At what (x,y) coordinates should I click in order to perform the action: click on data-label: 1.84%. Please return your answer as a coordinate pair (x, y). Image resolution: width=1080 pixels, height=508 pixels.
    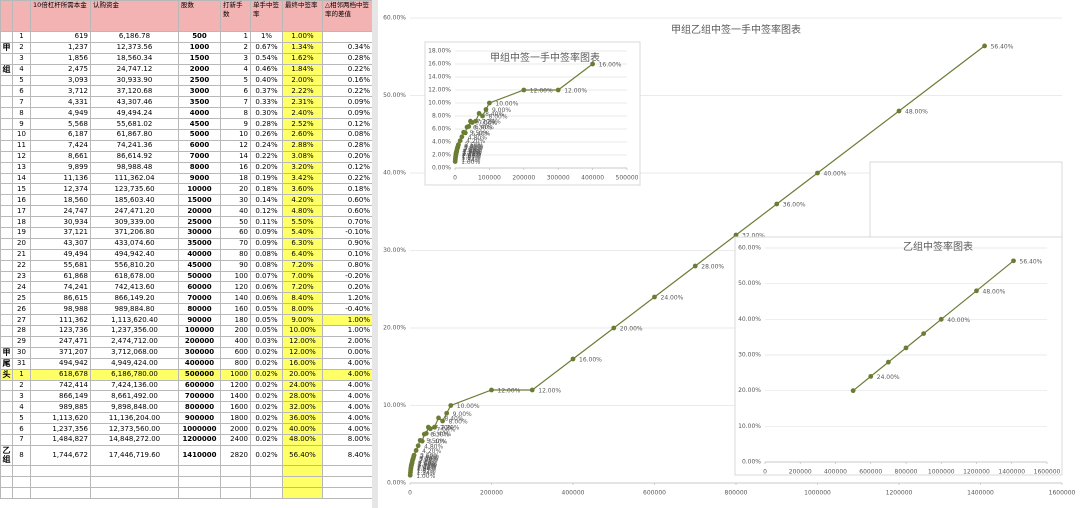
    Looking at the image, I should click on (471, 157).